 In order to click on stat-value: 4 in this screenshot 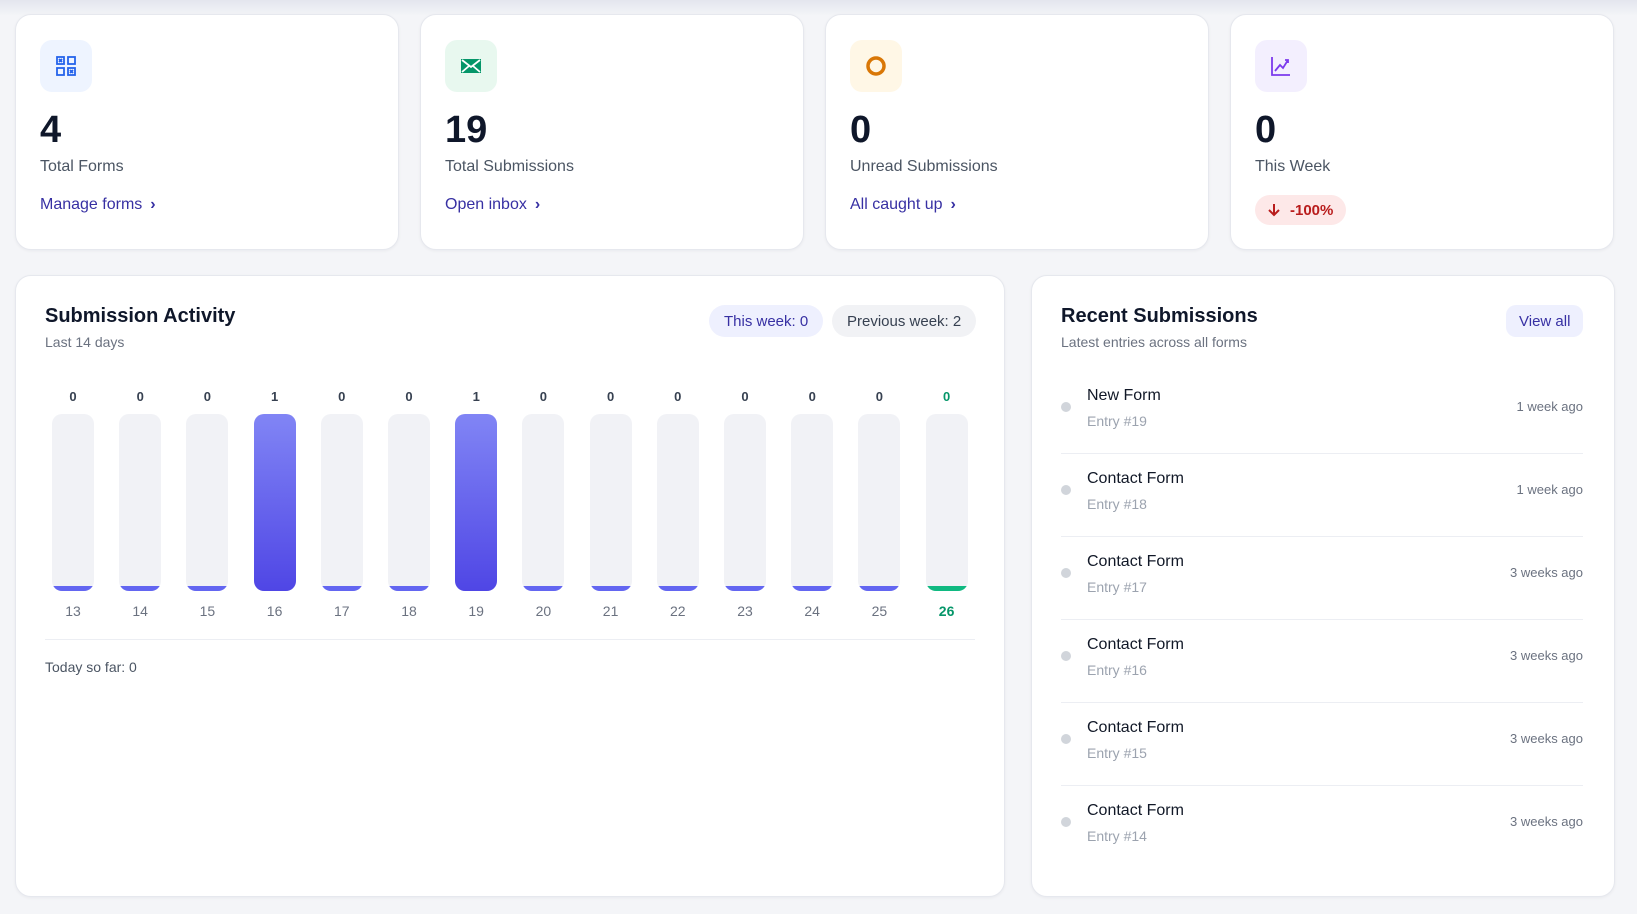, I will do `click(51, 130)`.